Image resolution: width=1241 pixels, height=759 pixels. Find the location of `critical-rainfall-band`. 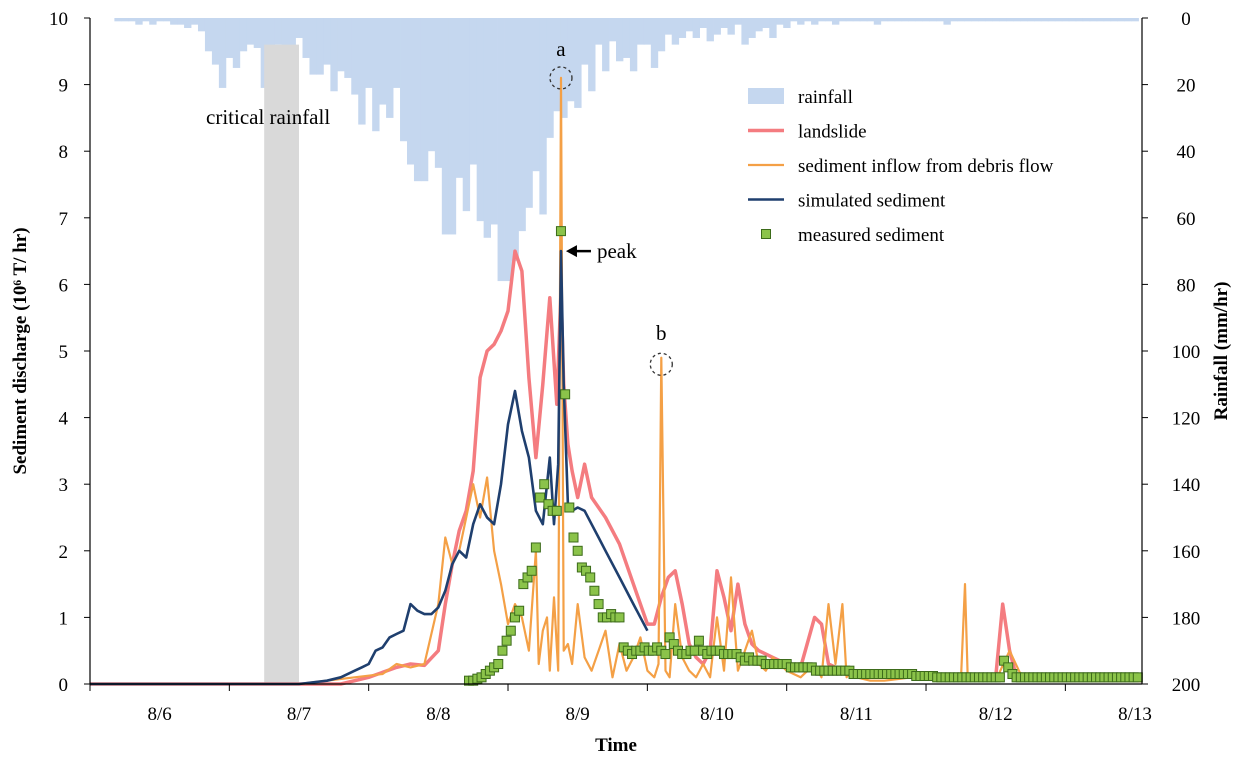

critical-rainfall-band is located at coordinates (282, 364).